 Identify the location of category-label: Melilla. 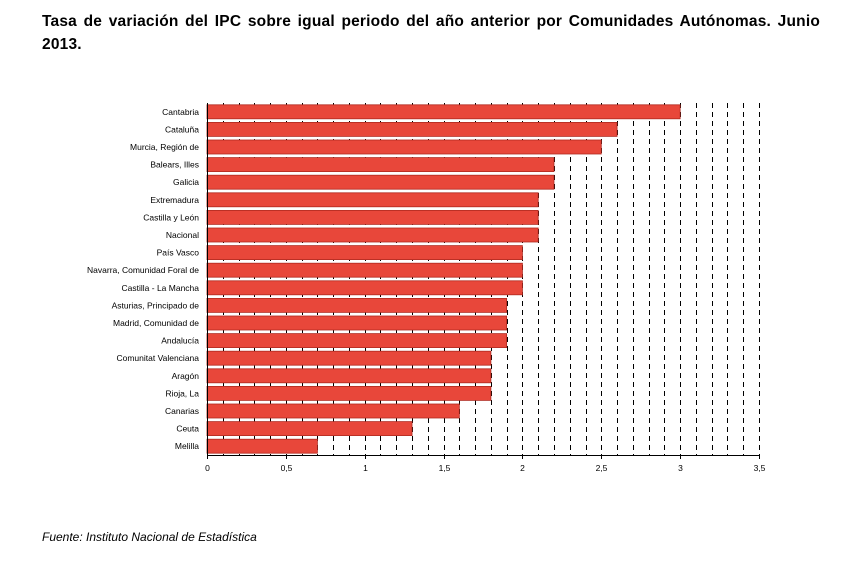
(187, 446).